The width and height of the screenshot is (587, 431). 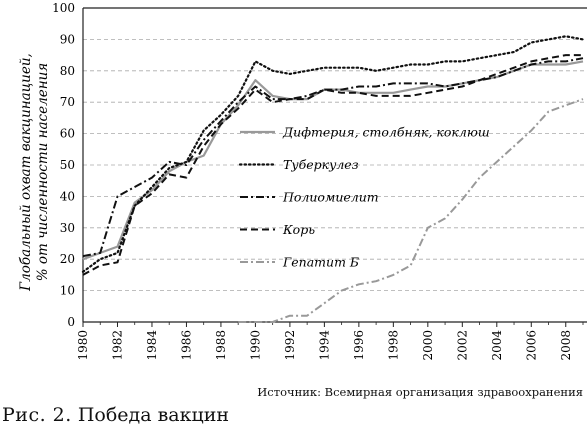 What do you see at coordinates (67, 71) in the screenshot?
I see `y-tick-label: 80` at bounding box center [67, 71].